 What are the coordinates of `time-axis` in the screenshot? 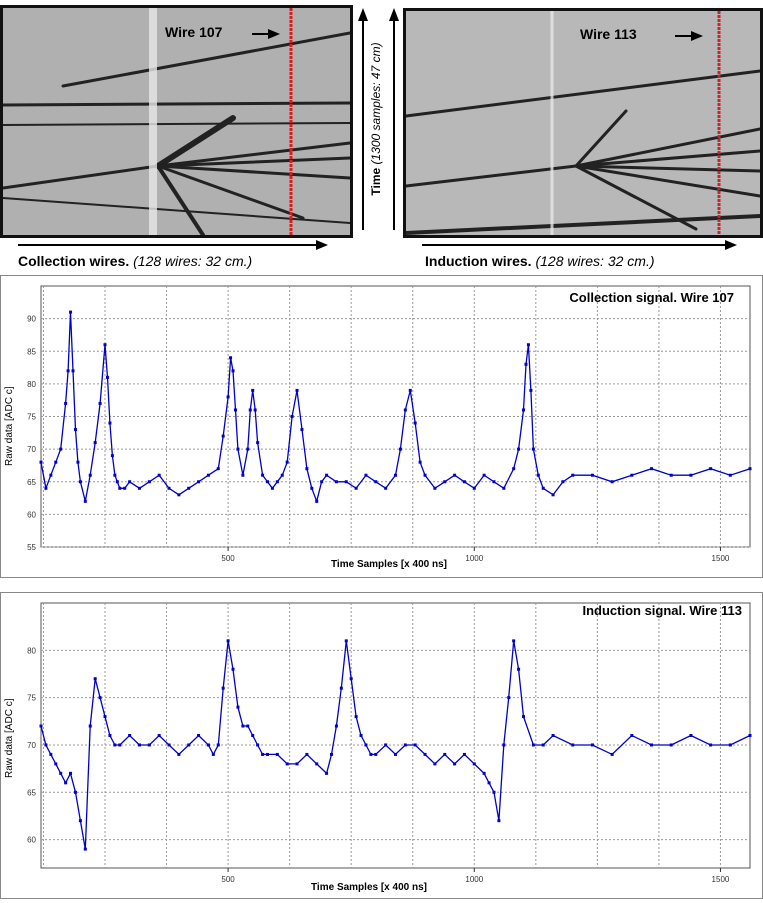 It's located at (378, 120).